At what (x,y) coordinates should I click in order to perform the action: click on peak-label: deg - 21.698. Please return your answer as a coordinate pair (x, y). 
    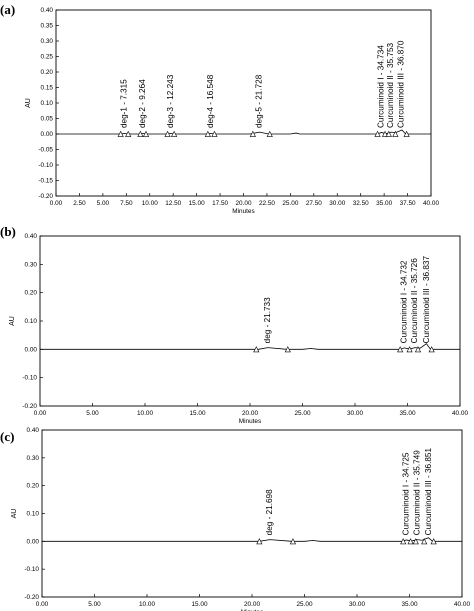
    Looking at the image, I should click on (269, 512).